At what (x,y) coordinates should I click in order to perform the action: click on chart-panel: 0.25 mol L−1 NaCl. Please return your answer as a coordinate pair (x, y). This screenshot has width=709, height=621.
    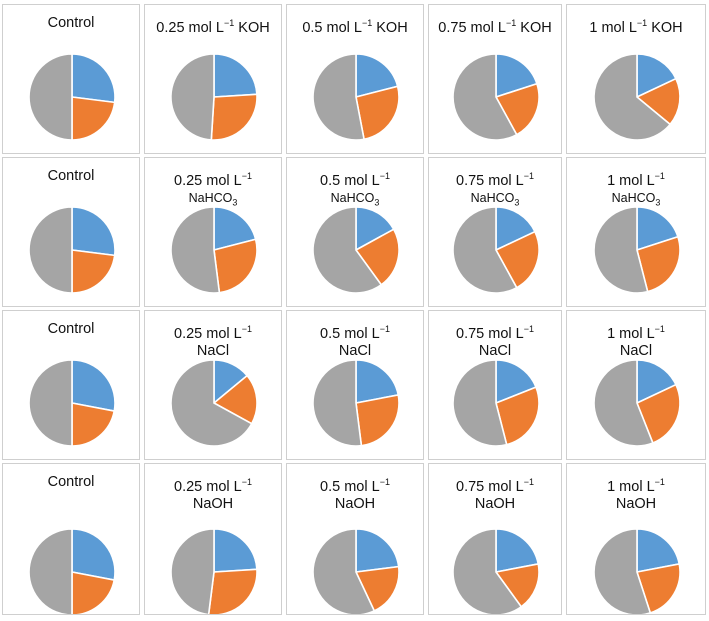
    Looking at the image, I should click on (213, 385).